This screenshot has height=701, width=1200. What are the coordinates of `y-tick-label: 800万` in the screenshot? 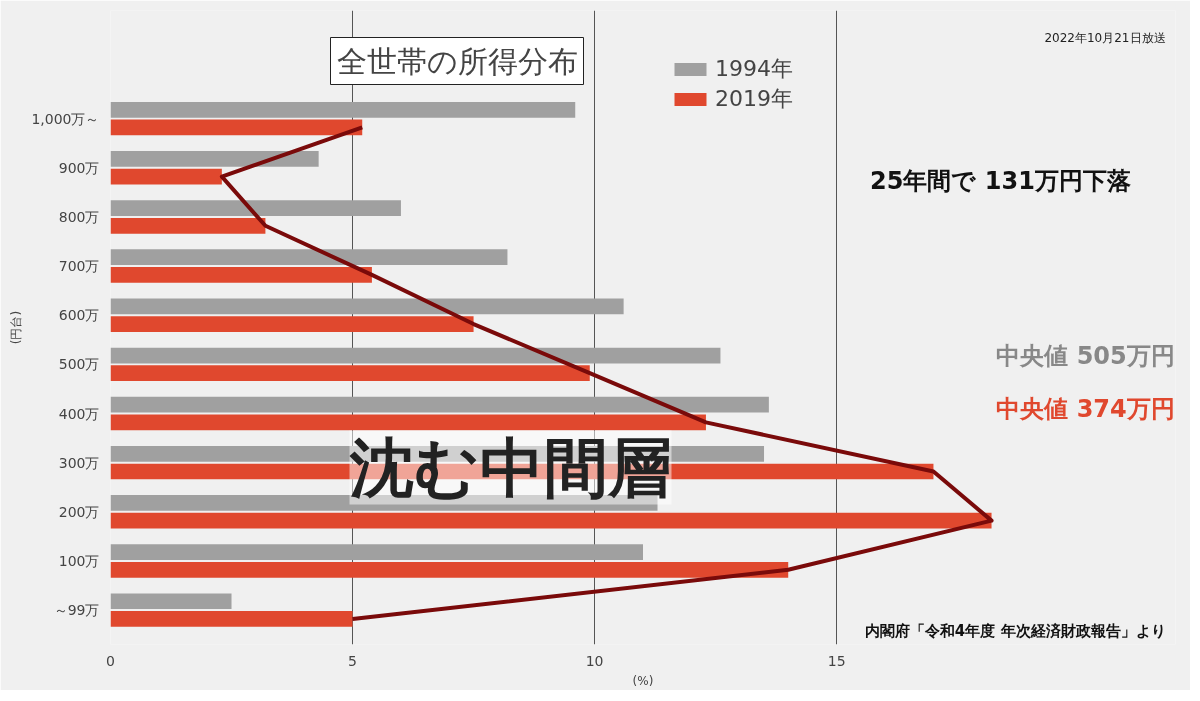 It's located at (79, 216).